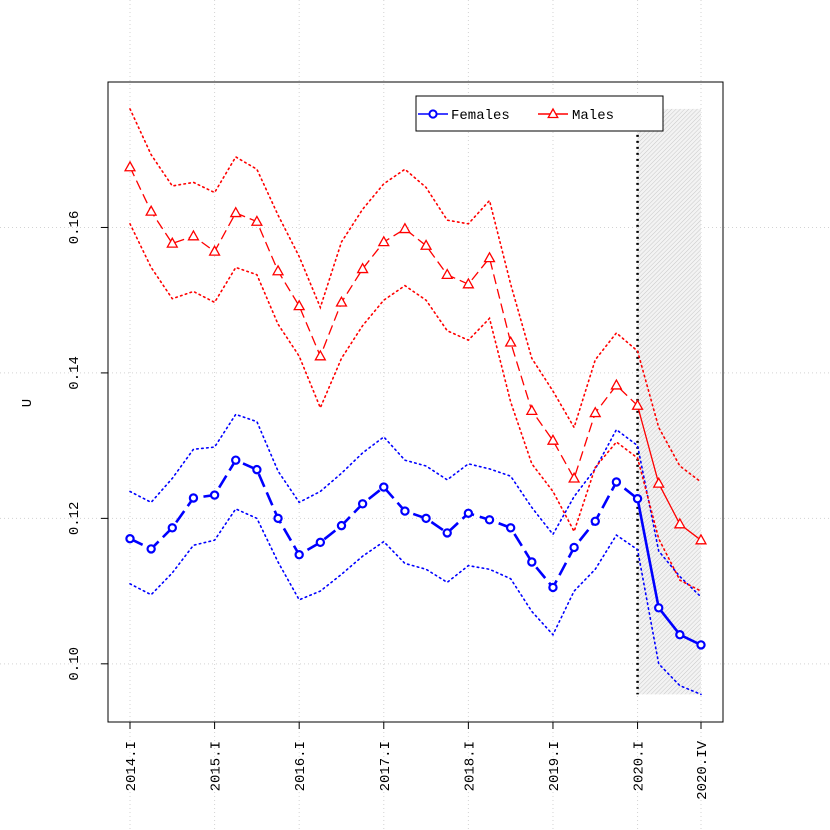  Describe the element at coordinates (433, 114) in the screenshot. I see `legend-females-marker` at that location.